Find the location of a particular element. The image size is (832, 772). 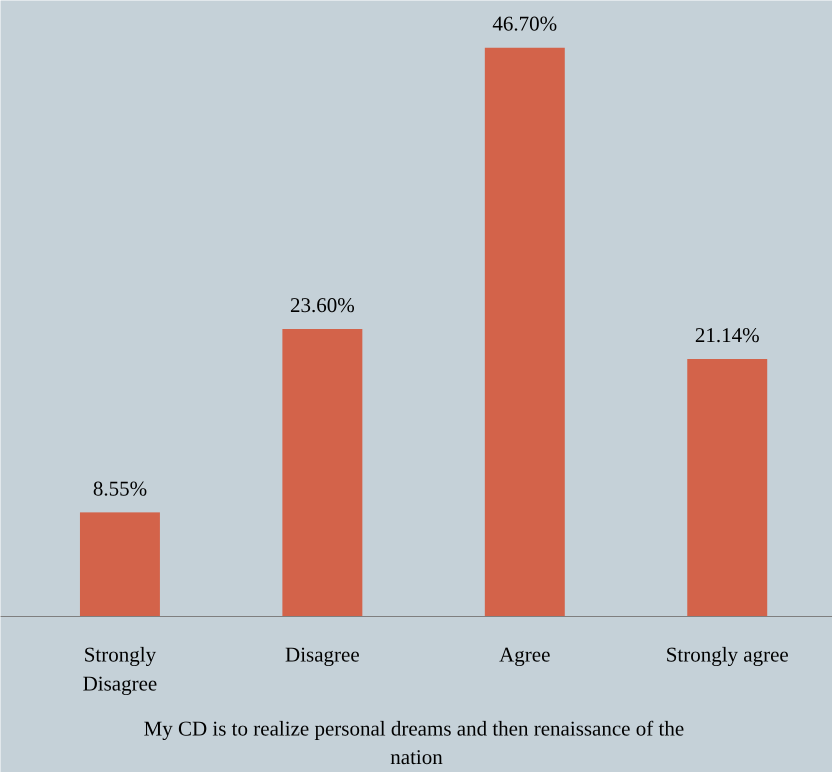

x-tick-label: Agree is located at coordinates (524, 654).